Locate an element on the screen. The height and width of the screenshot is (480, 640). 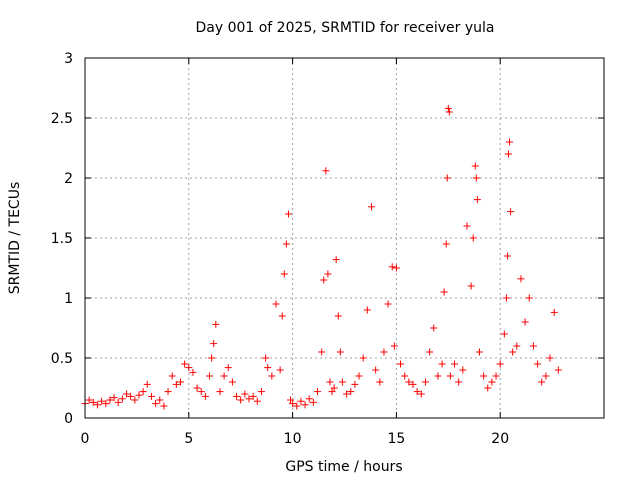
x-tick-label: 5 is located at coordinates (188, 439).